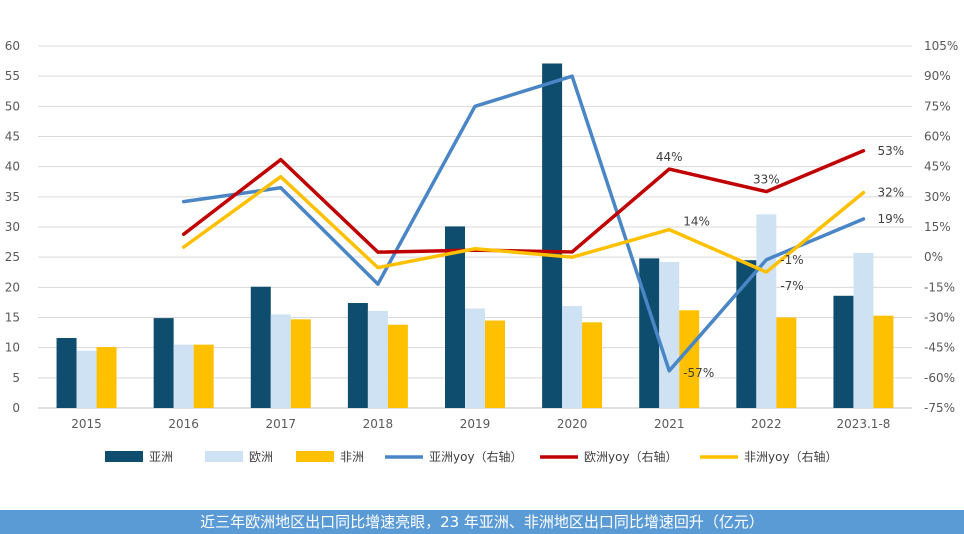  What do you see at coordinates (937, 137) in the screenshot?
I see `y-right-tick-label: 60%` at bounding box center [937, 137].